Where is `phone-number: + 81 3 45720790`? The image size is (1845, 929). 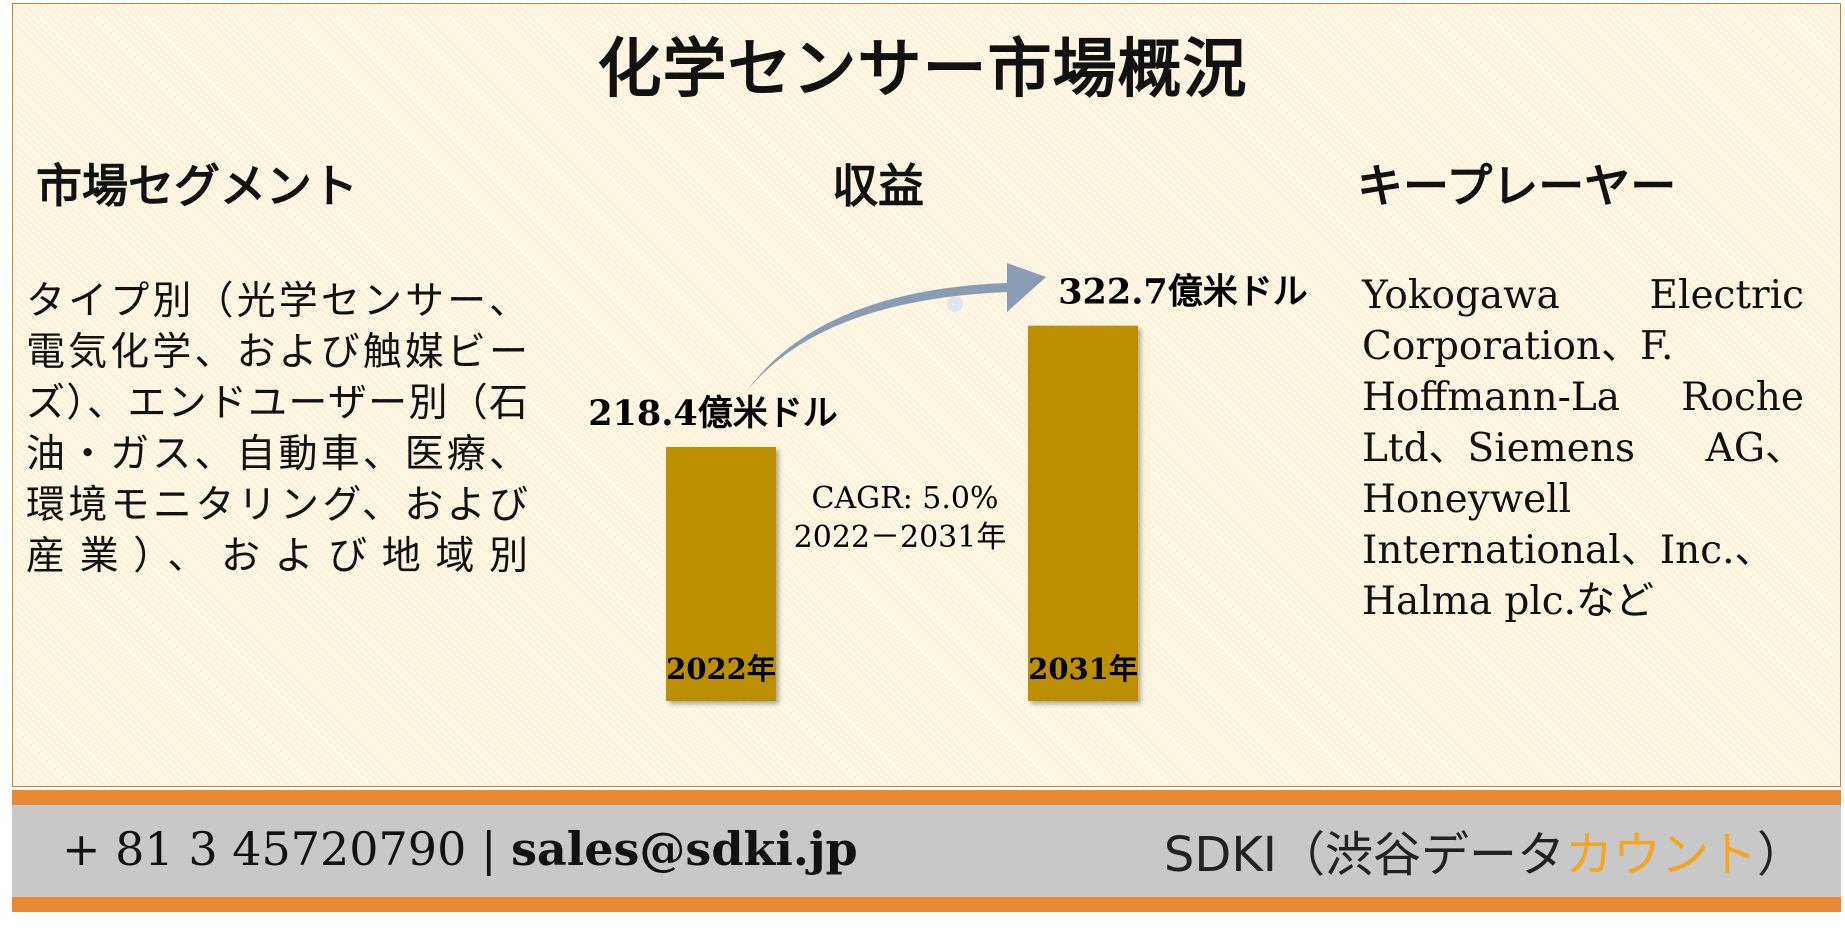 phone-number: + 81 3 45720790 is located at coordinates (264, 849).